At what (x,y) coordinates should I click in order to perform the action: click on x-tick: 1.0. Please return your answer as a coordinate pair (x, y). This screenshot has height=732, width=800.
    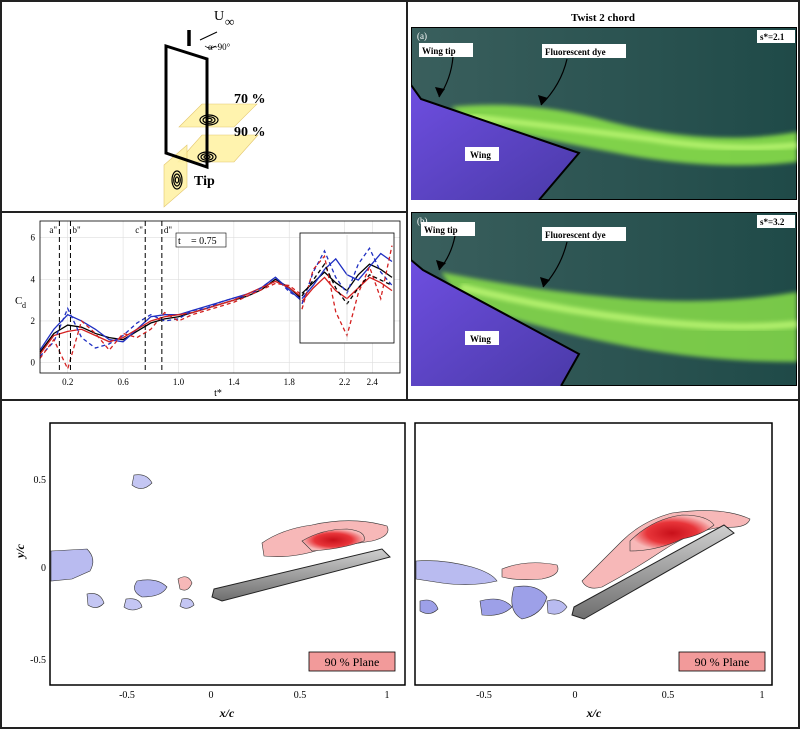
    Looking at the image, I should click on (179, 382).